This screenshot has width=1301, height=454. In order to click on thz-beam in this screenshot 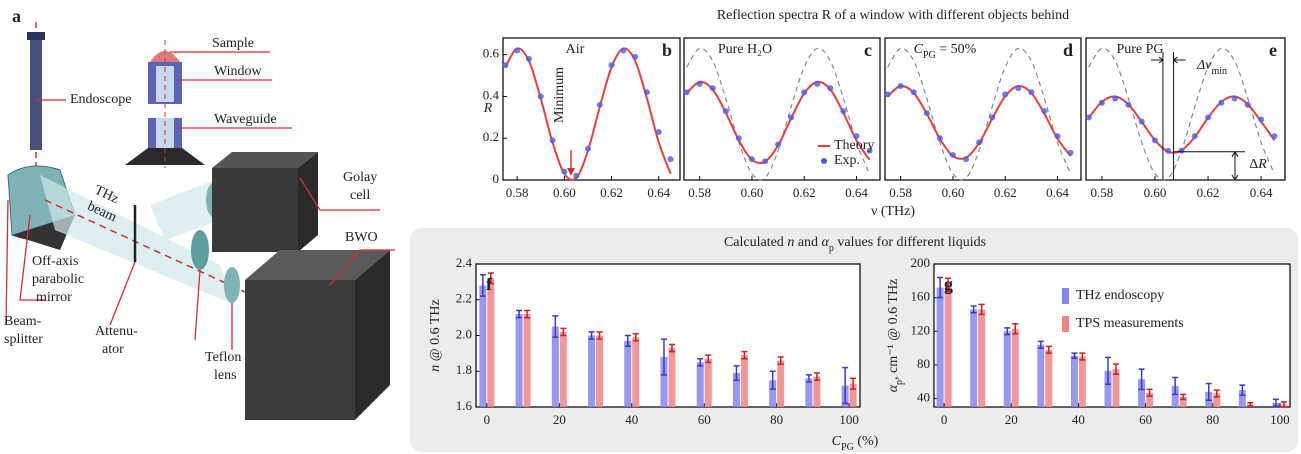, I will do `click(137, 240)`.